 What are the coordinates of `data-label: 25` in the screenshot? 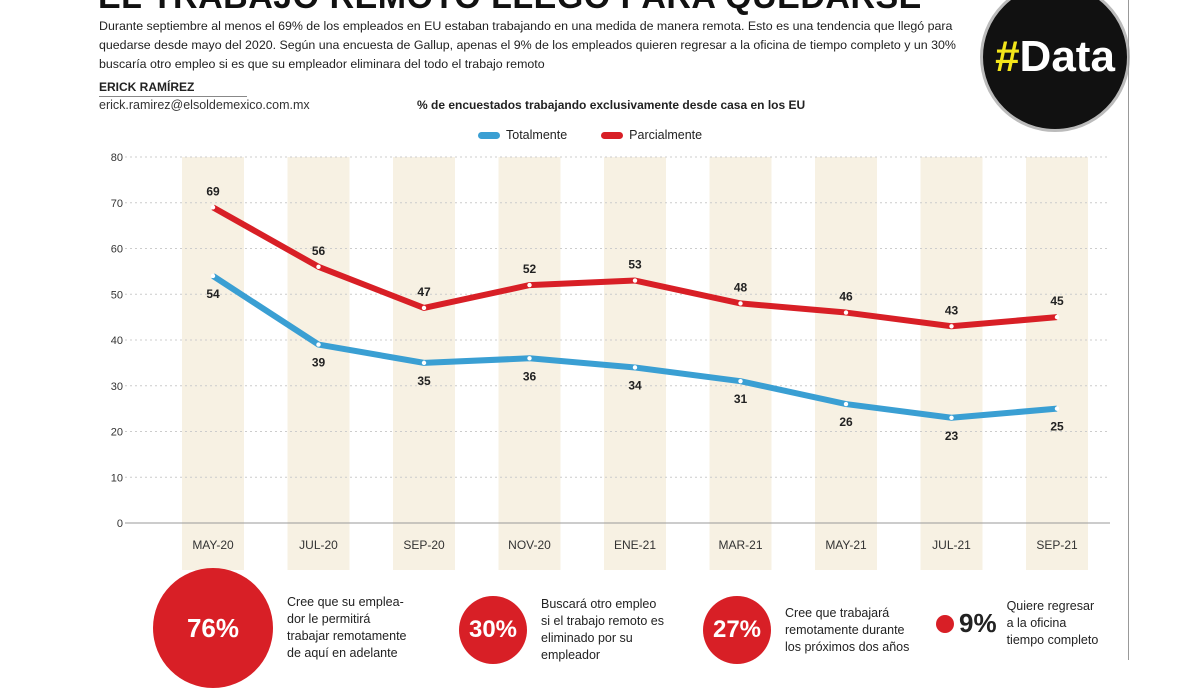 It's located at (1057, 427).